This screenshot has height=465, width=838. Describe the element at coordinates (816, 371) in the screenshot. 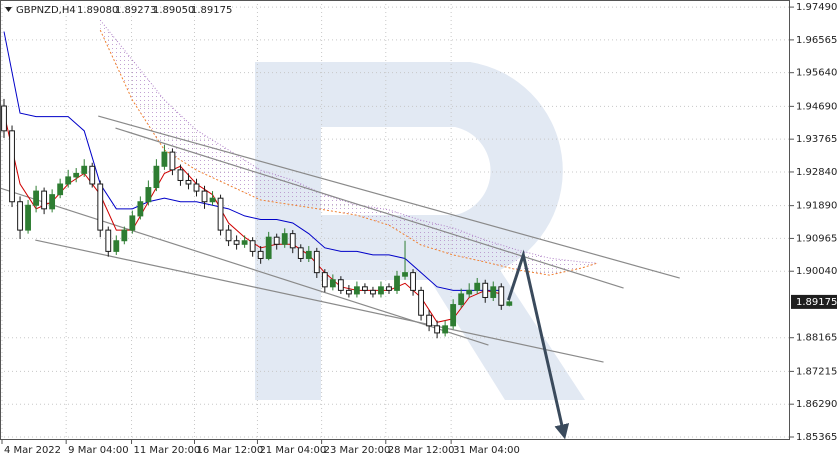

I see `y-tick-label: 1.87215` at that location.